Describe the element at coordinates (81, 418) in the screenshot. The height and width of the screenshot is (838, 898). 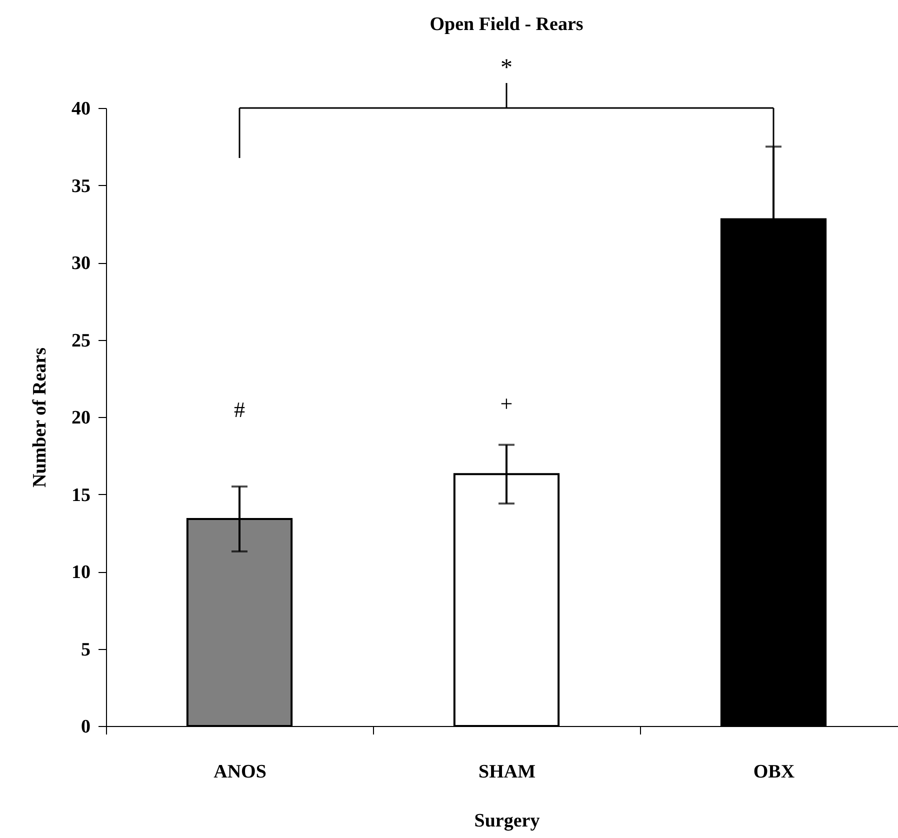
I see `y-tick-label: 20` at that location.